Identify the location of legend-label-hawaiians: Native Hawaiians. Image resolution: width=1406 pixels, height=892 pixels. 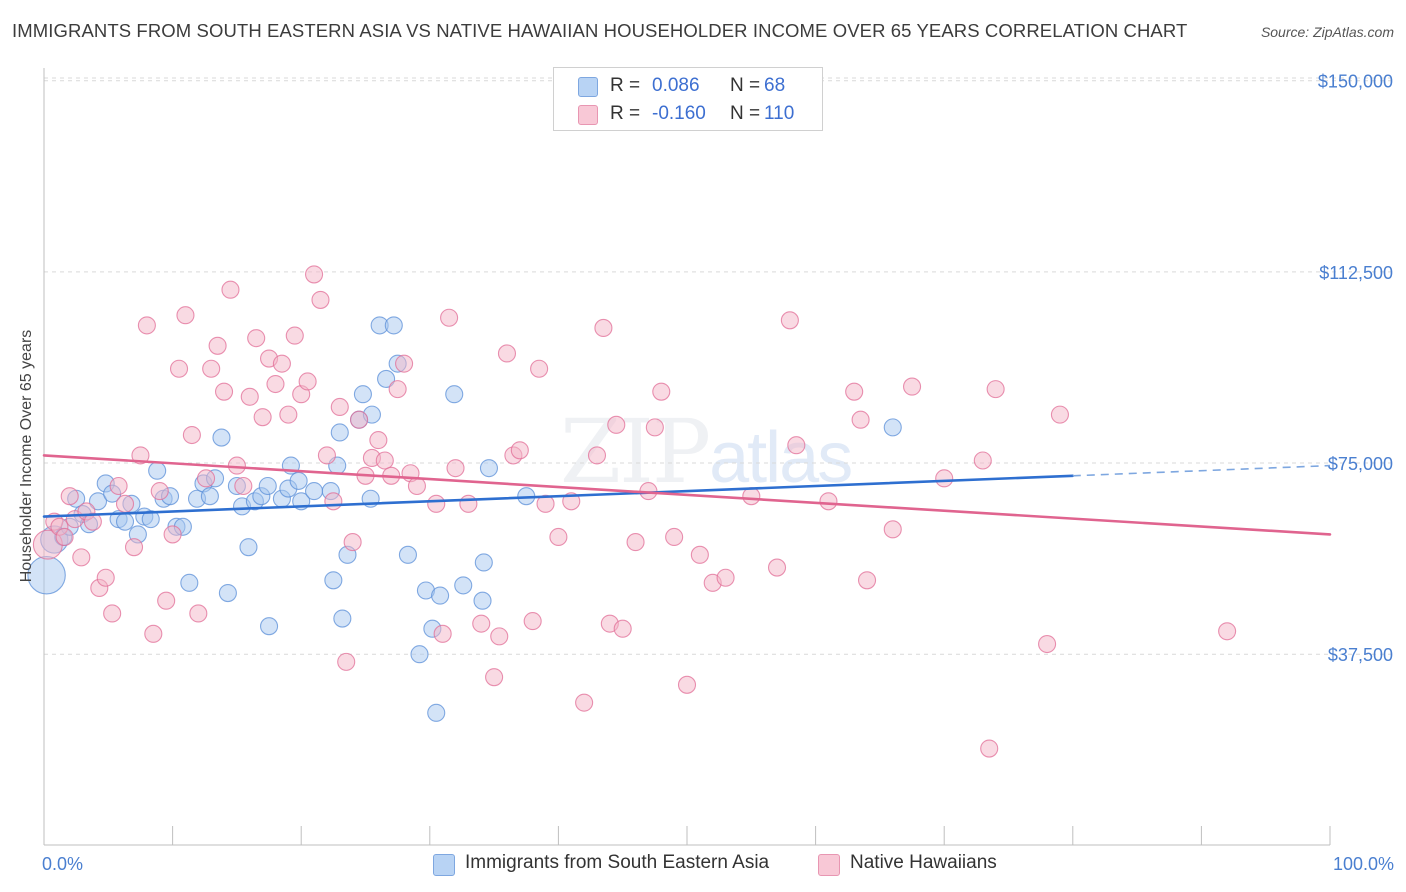
(923, 862).